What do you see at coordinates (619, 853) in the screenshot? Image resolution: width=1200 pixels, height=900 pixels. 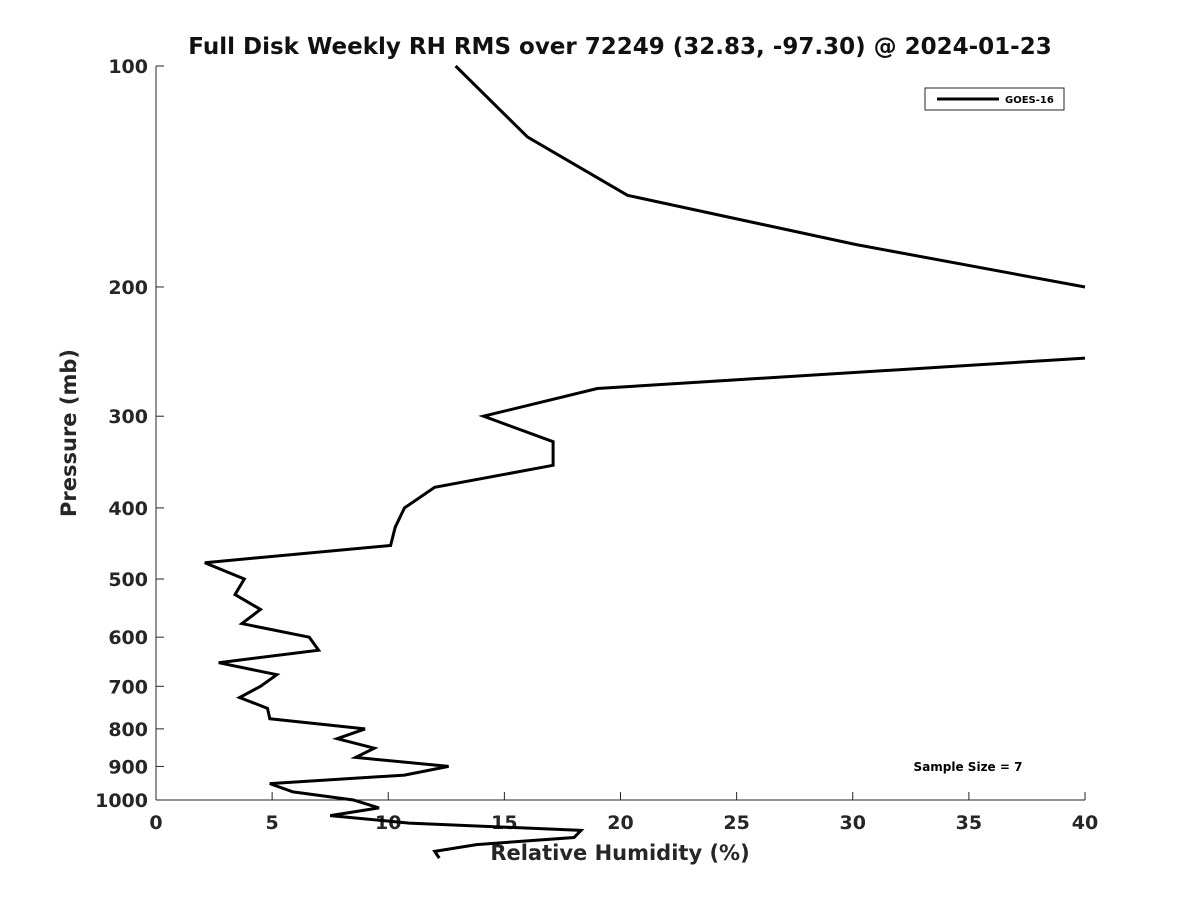 I see `x-axis-label: Relative Humidity (%)` at bounding box center [619, 853].